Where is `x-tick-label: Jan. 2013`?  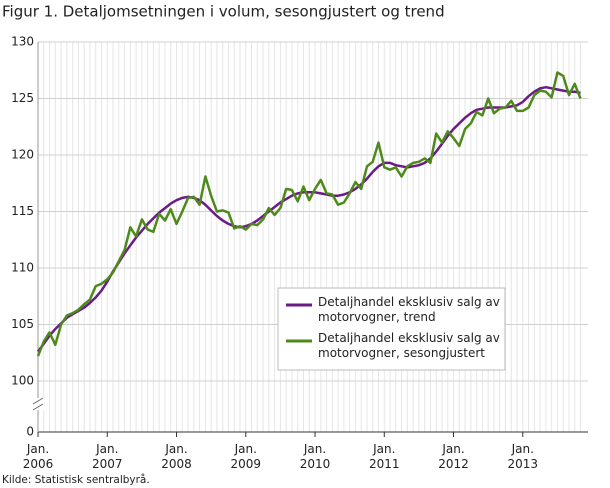 x-tick-label: Jan. 2013 is located at coordinates (523, 456).